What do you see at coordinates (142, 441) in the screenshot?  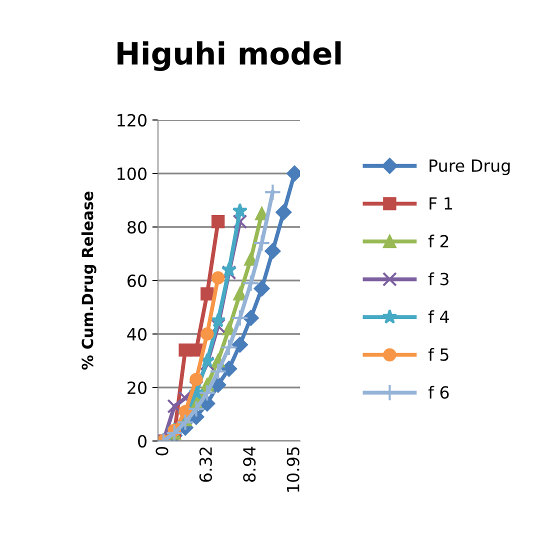 I see `y-tick-label: 0` at bounding box center [142, 441].